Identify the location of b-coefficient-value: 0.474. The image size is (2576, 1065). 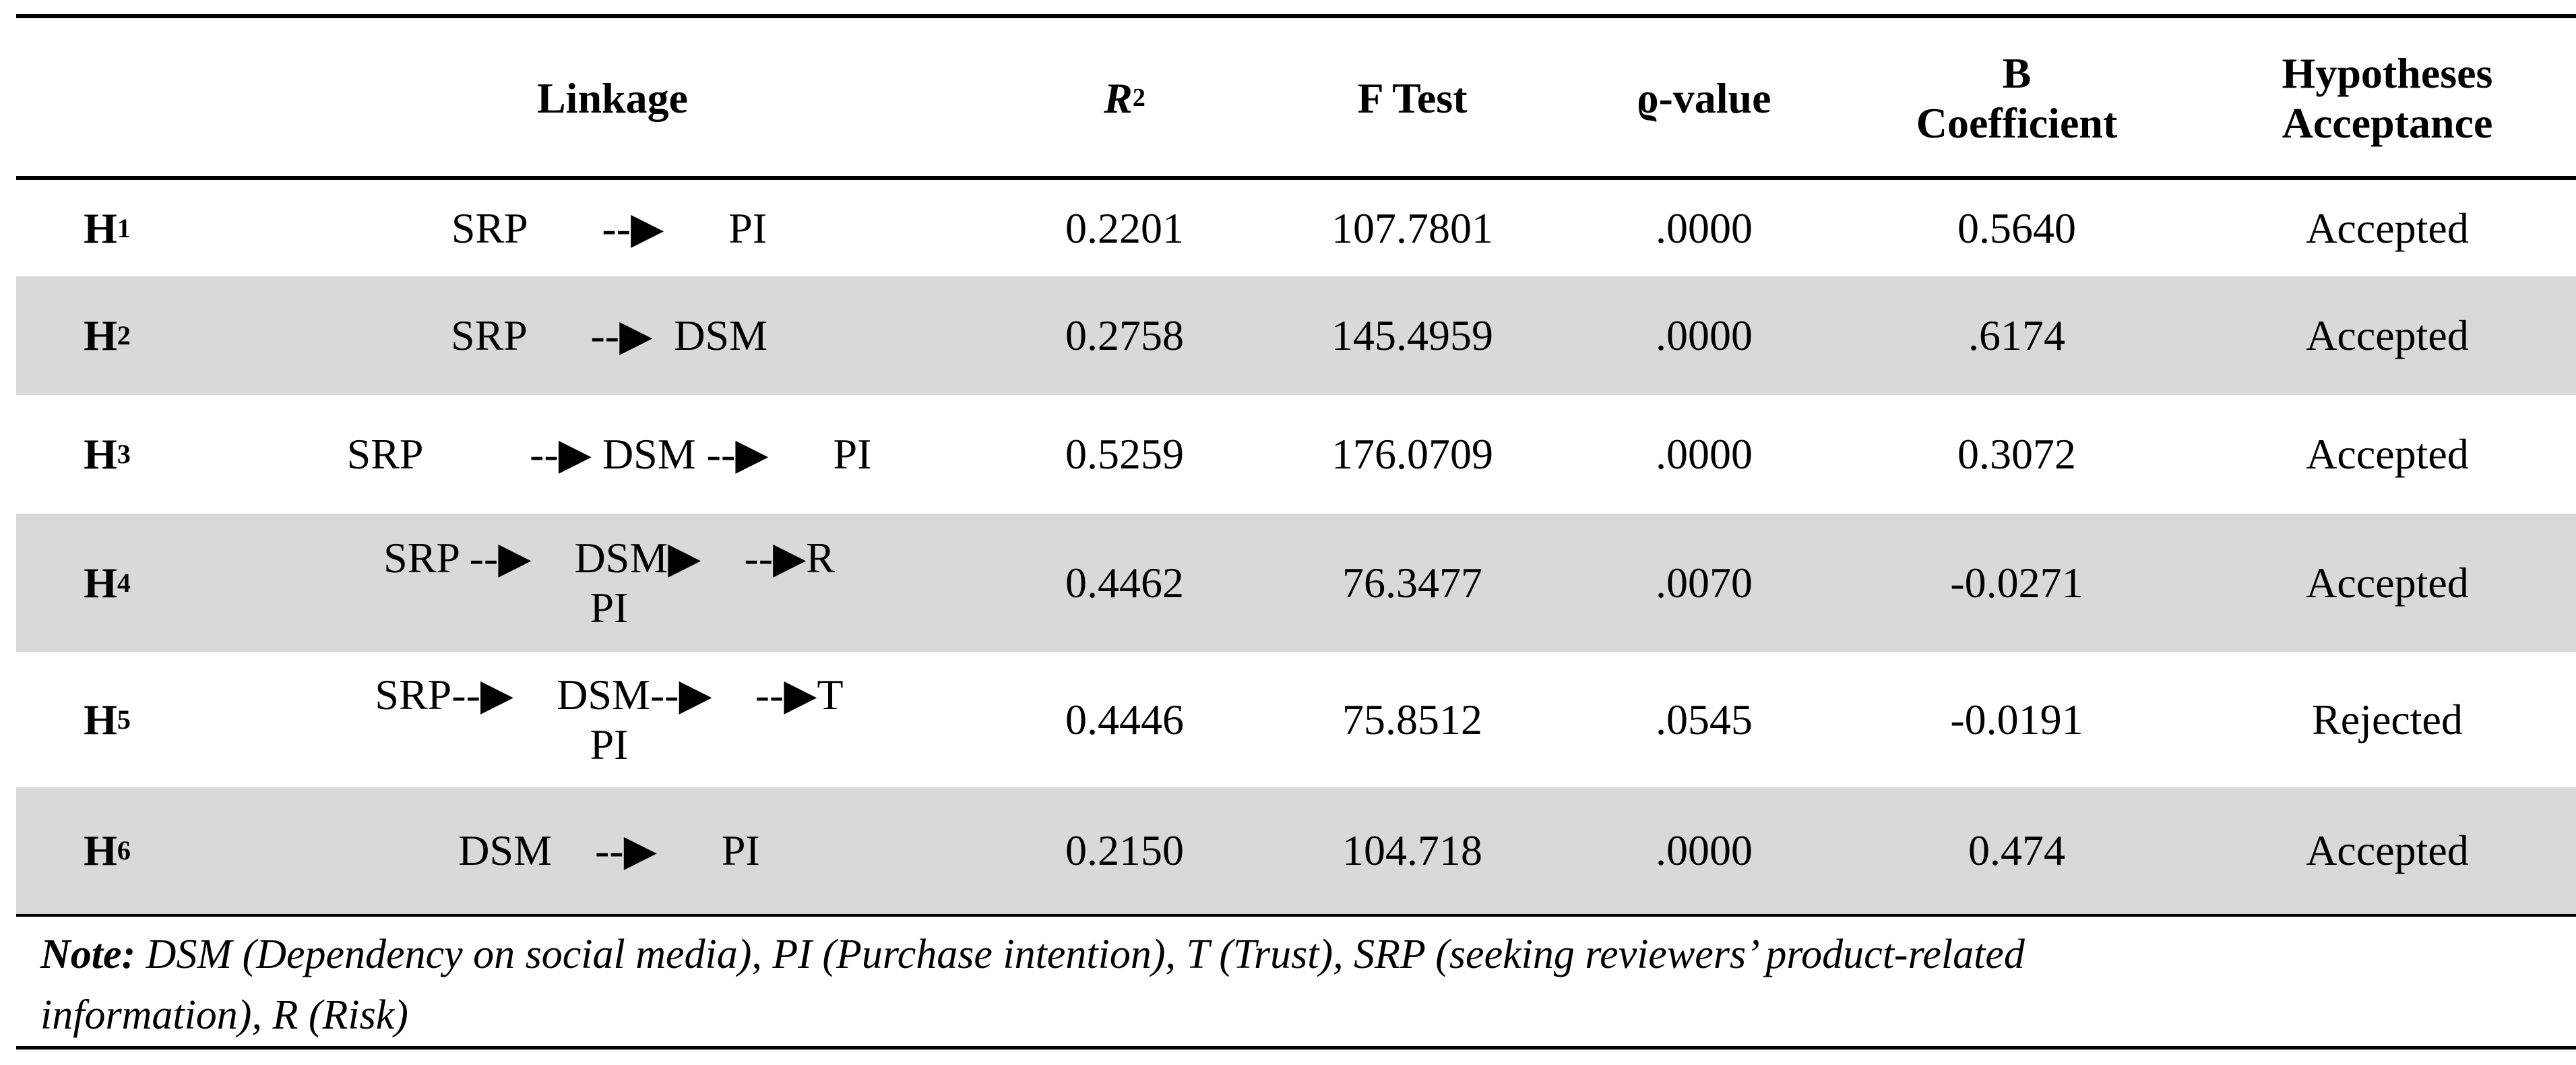
(2016, 851).